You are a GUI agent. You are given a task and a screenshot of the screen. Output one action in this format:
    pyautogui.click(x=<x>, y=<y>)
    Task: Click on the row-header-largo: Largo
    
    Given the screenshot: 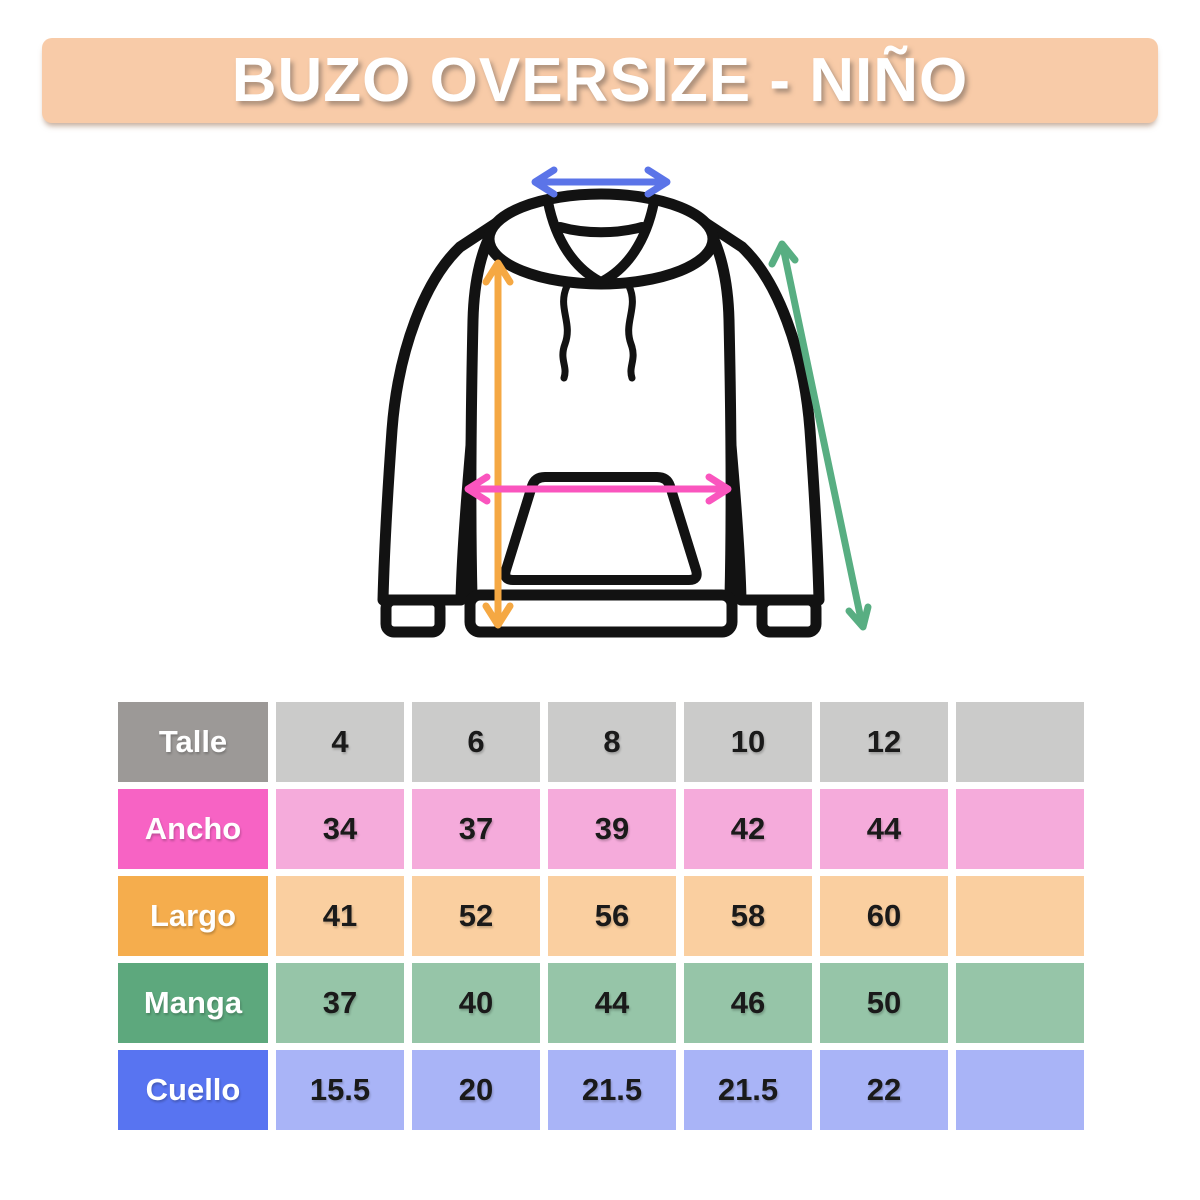 What is the action you would take?
    pyautogui.click(x=193, y=916)
    